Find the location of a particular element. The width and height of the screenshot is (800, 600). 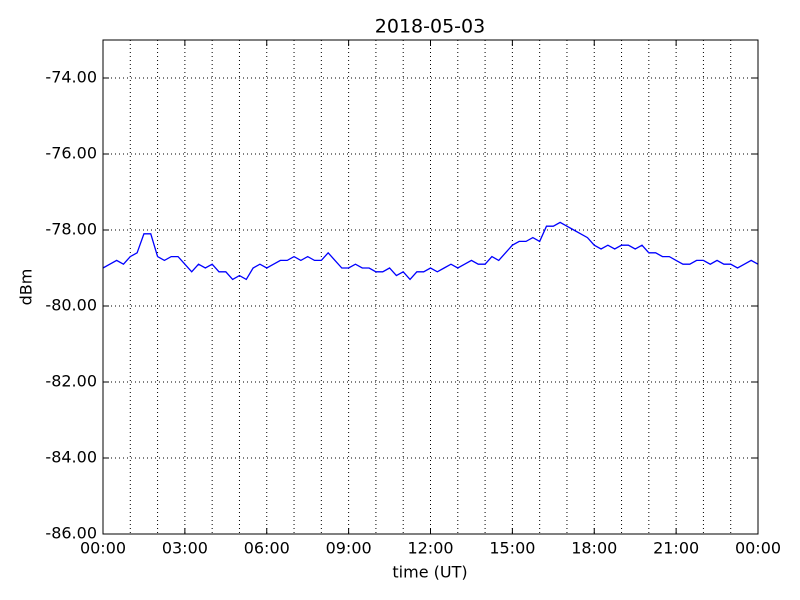

x-tick-label: 09:00 is located at coordinates (349, 548).